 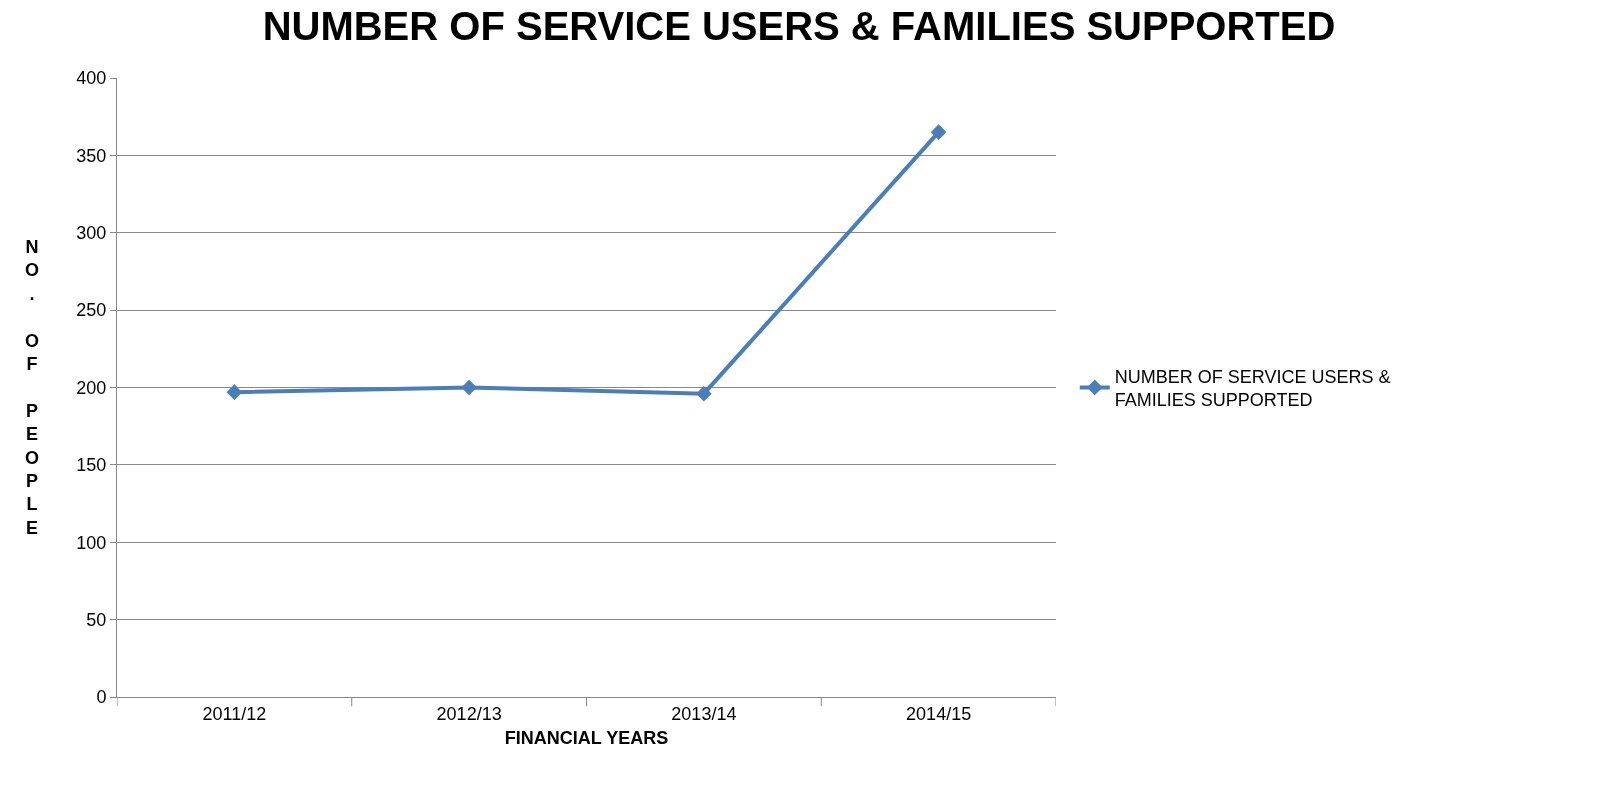 I want to click on y-tick-label: 150, so click(x=91, y=465).